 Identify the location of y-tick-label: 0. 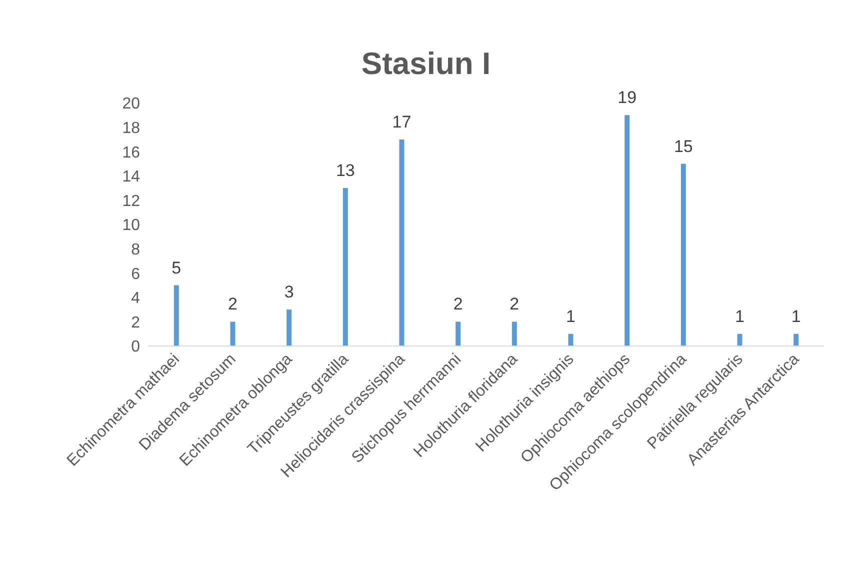
(135, 347).